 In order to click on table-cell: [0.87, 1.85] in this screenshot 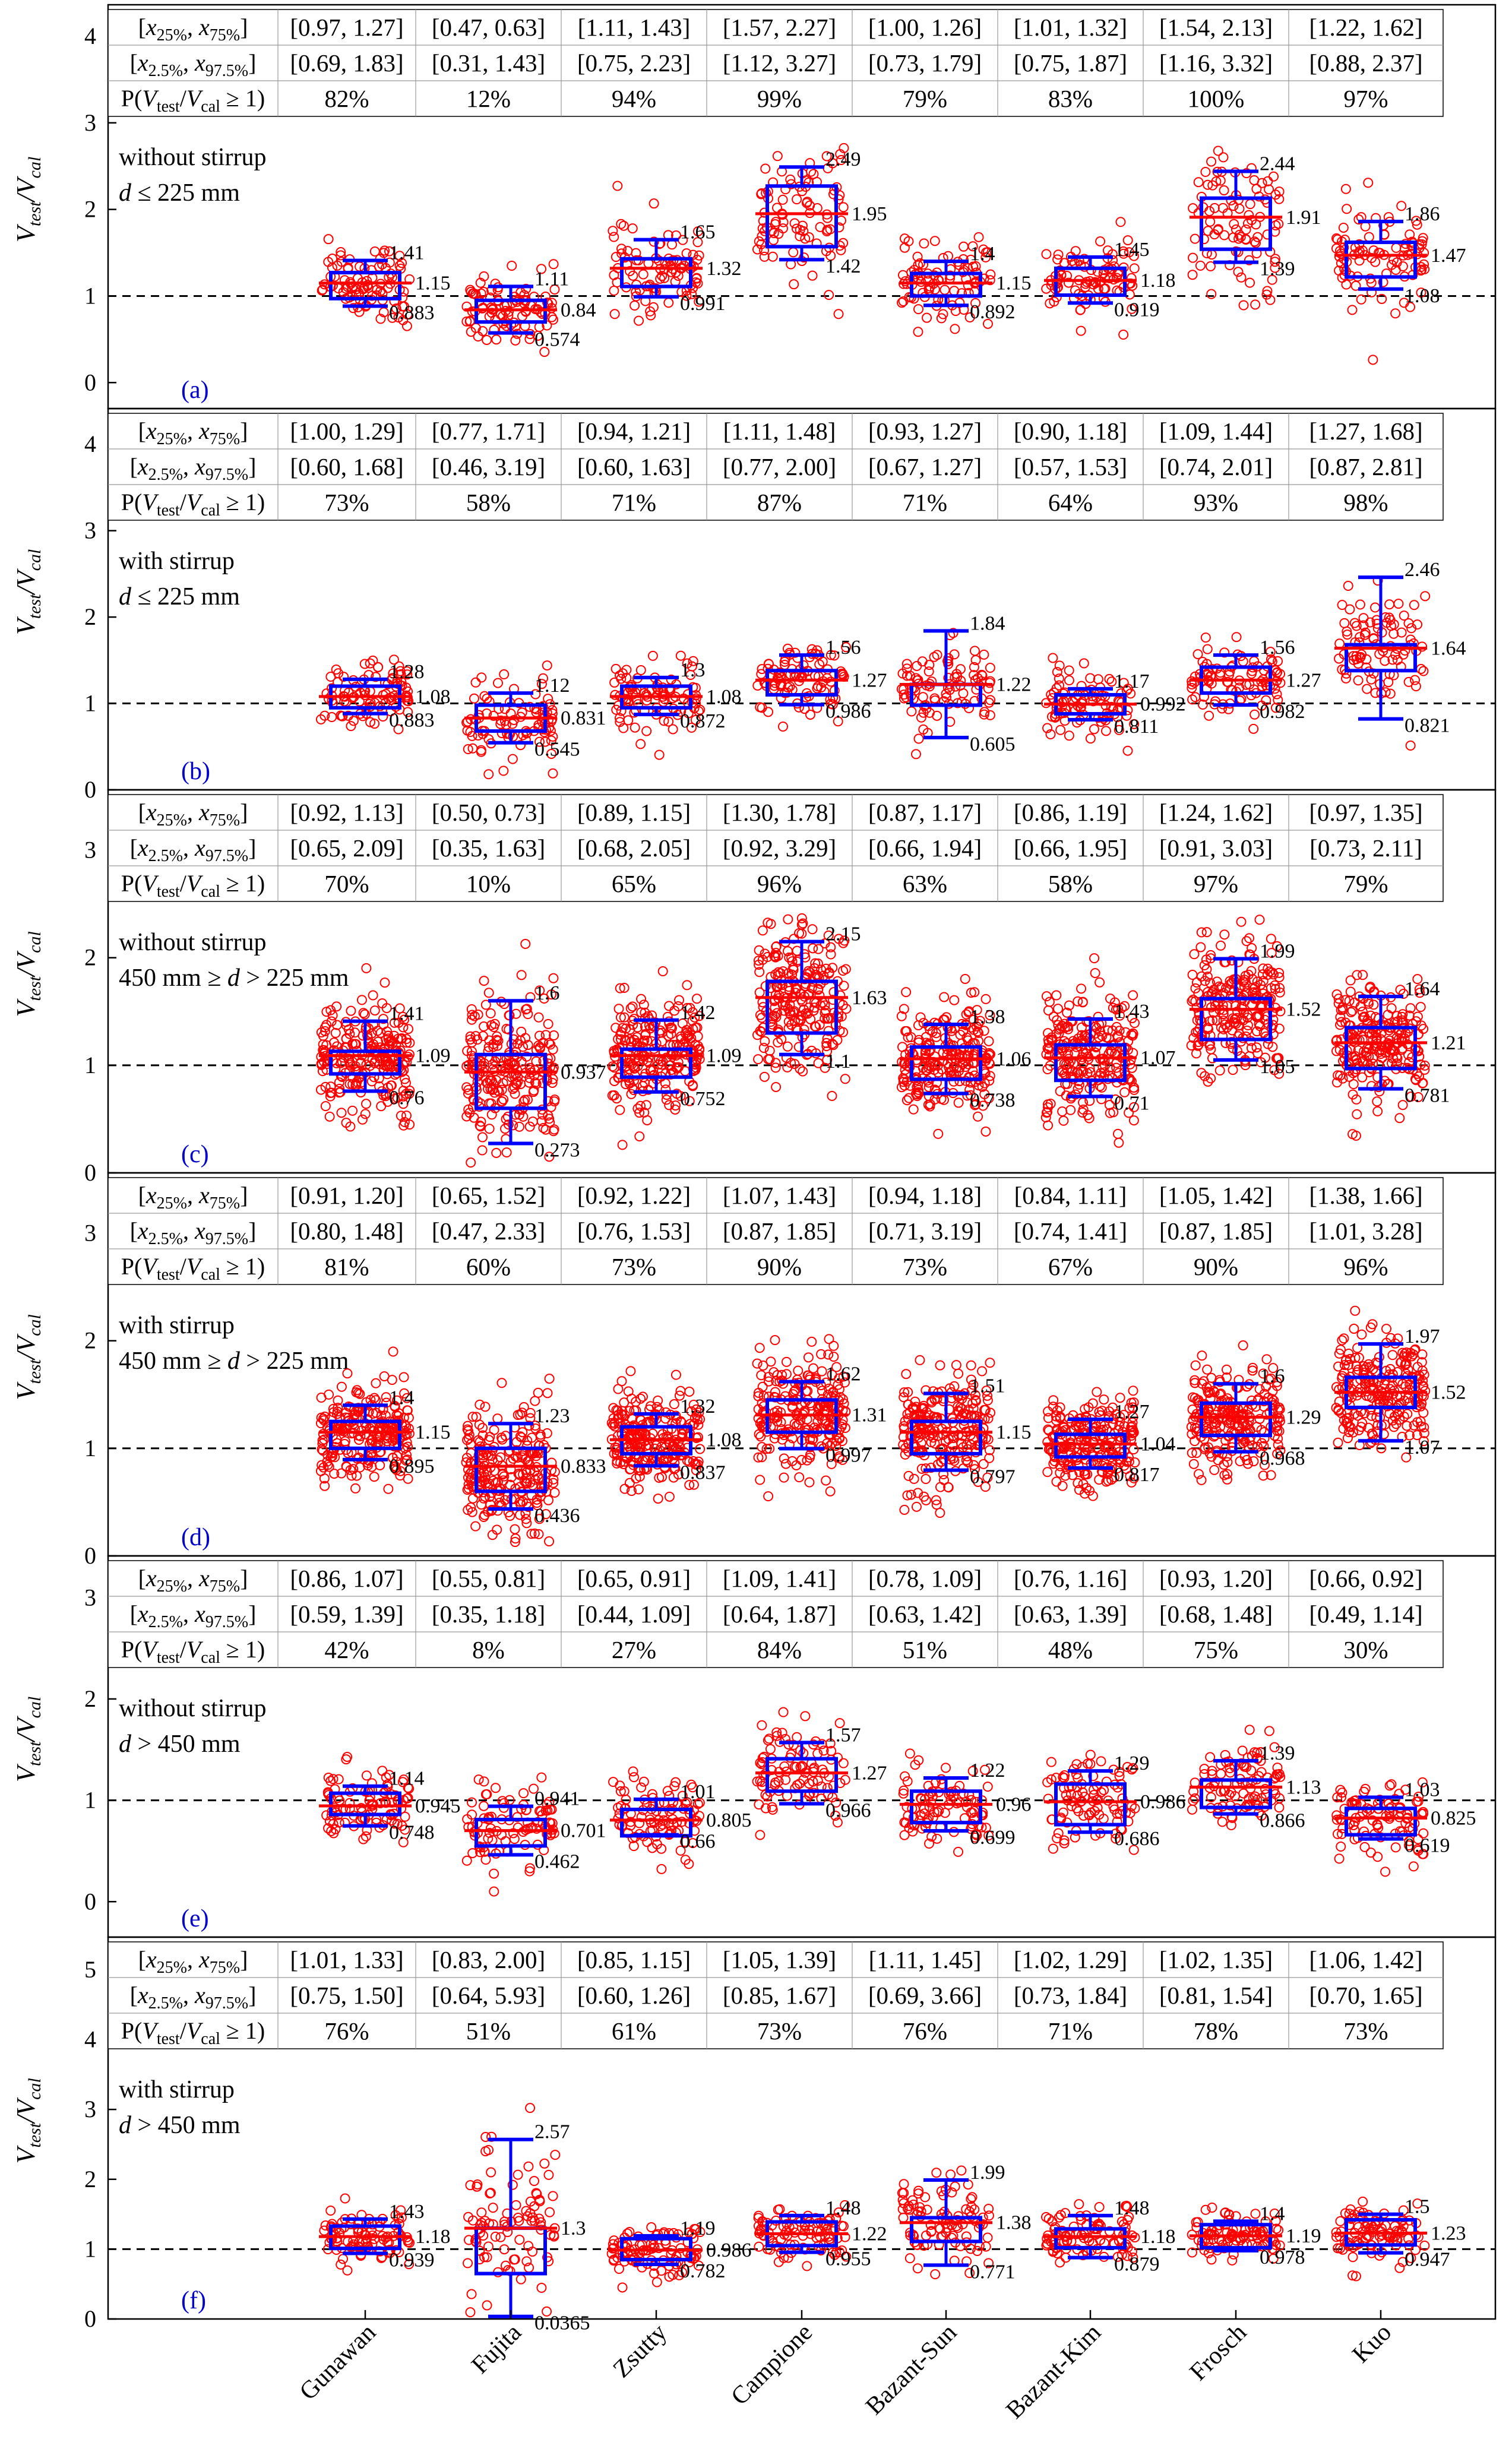, I will do `click(1216, 1231)`.